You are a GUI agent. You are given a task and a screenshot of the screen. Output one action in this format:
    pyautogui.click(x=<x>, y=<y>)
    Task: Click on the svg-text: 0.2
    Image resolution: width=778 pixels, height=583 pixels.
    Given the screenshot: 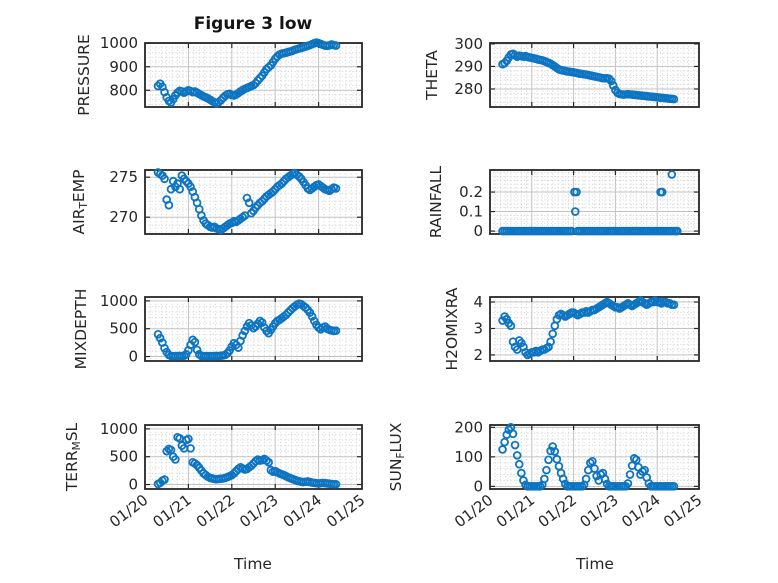 What is the action you would take?
    pyautogui.click(x=471, y=192)
    